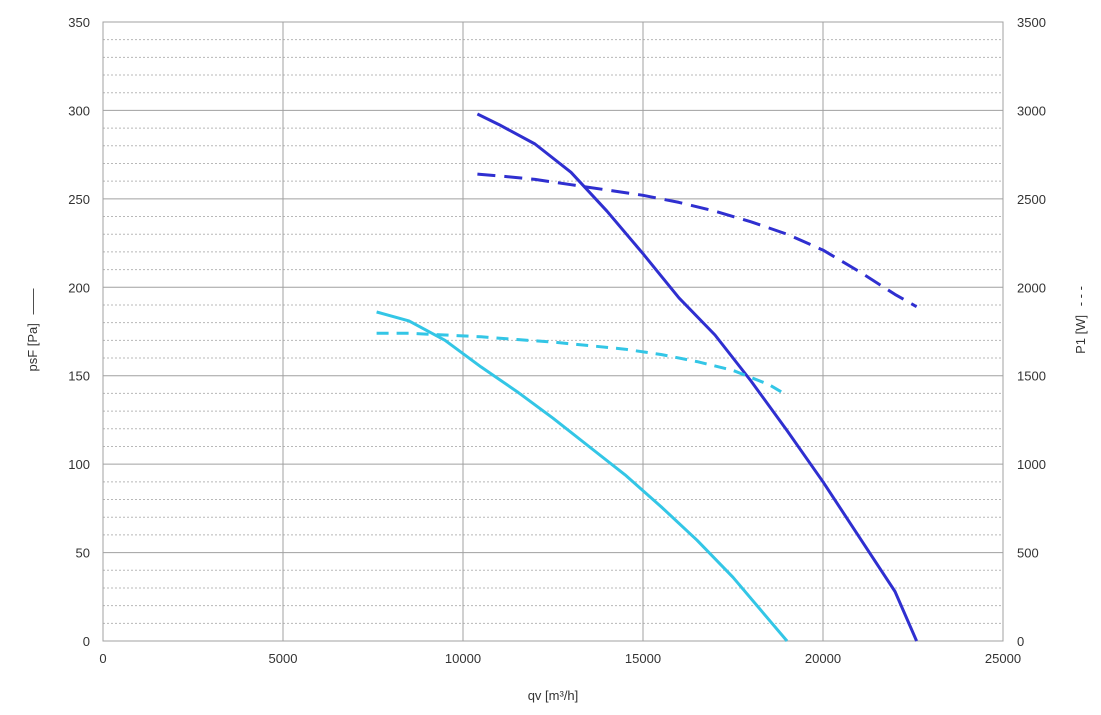 Image resolution: width=1101 pixels, height=715 pixels. I want to click on x-axis-title: qv [m³/h], so click(553, 695).